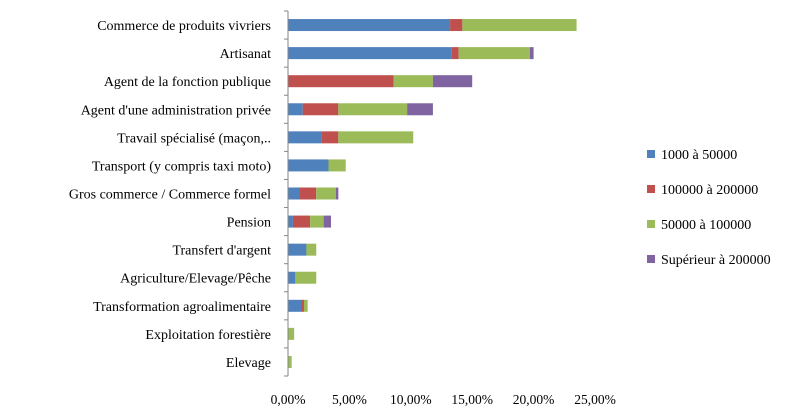  Describe the element at coordinates (181, 166) in the screenshot. I see `category-label: Transport (y compris taxi moto)` at that location.